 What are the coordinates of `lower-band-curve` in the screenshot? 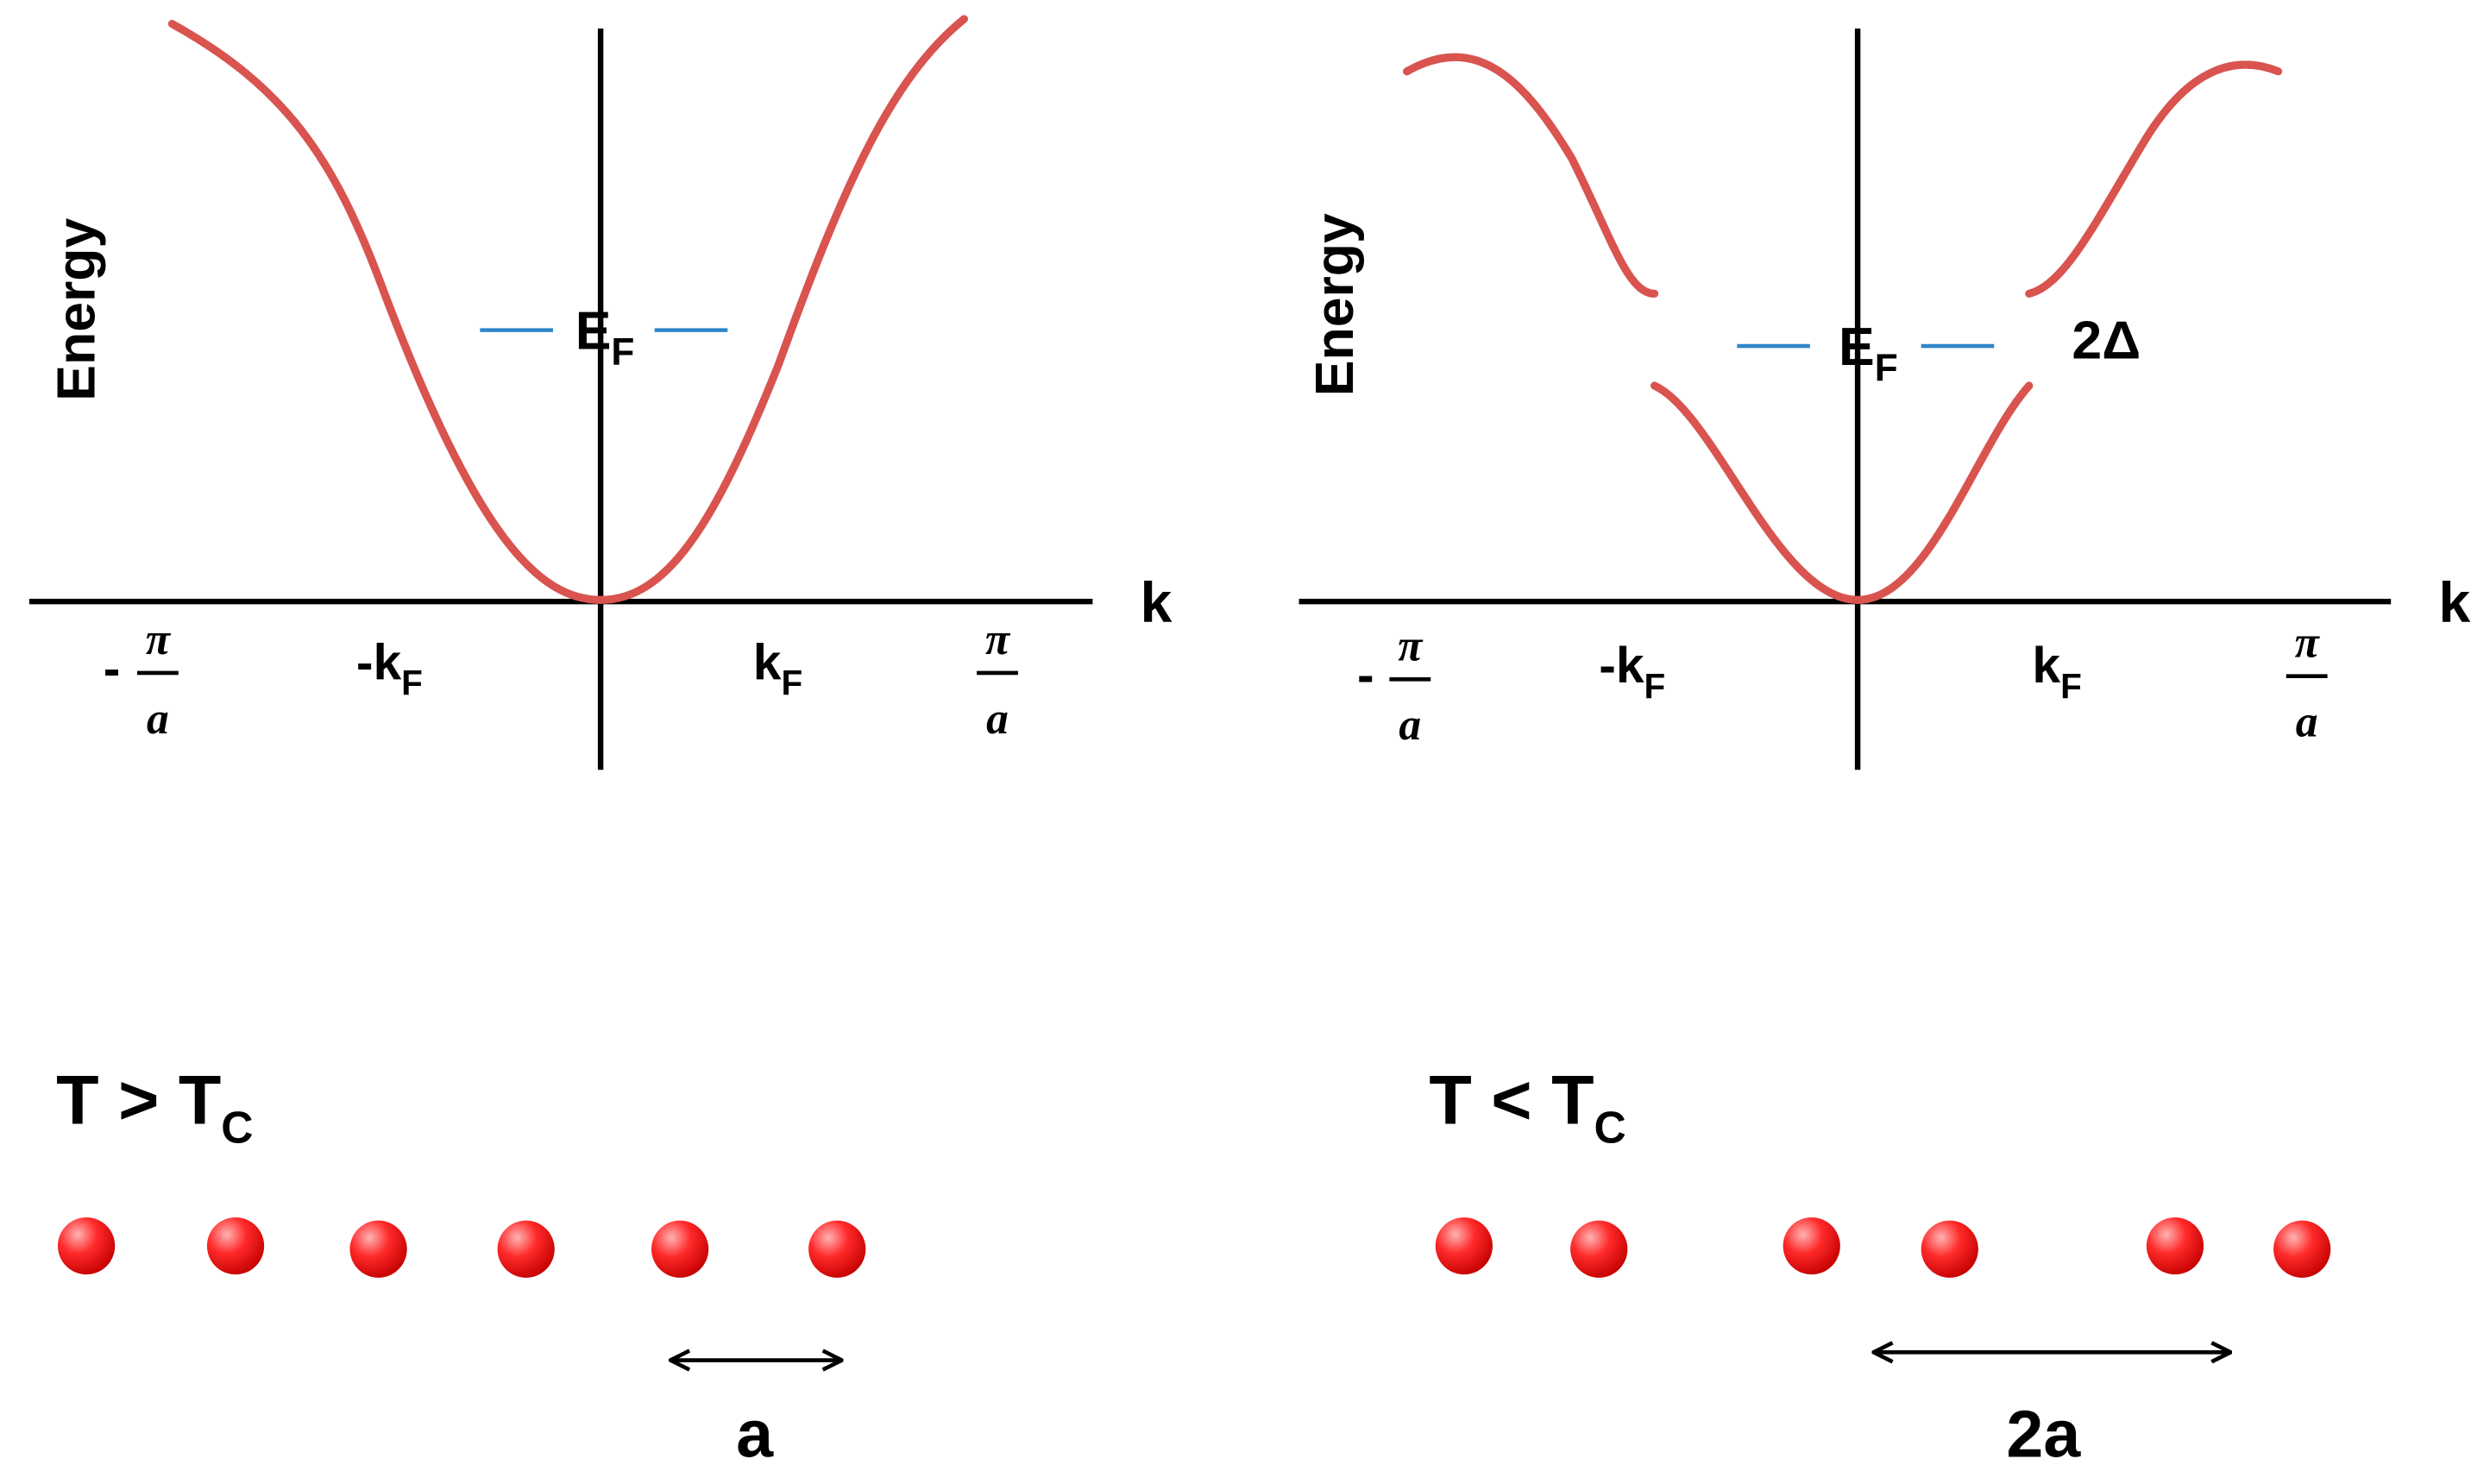 It's located at (1842, 492).